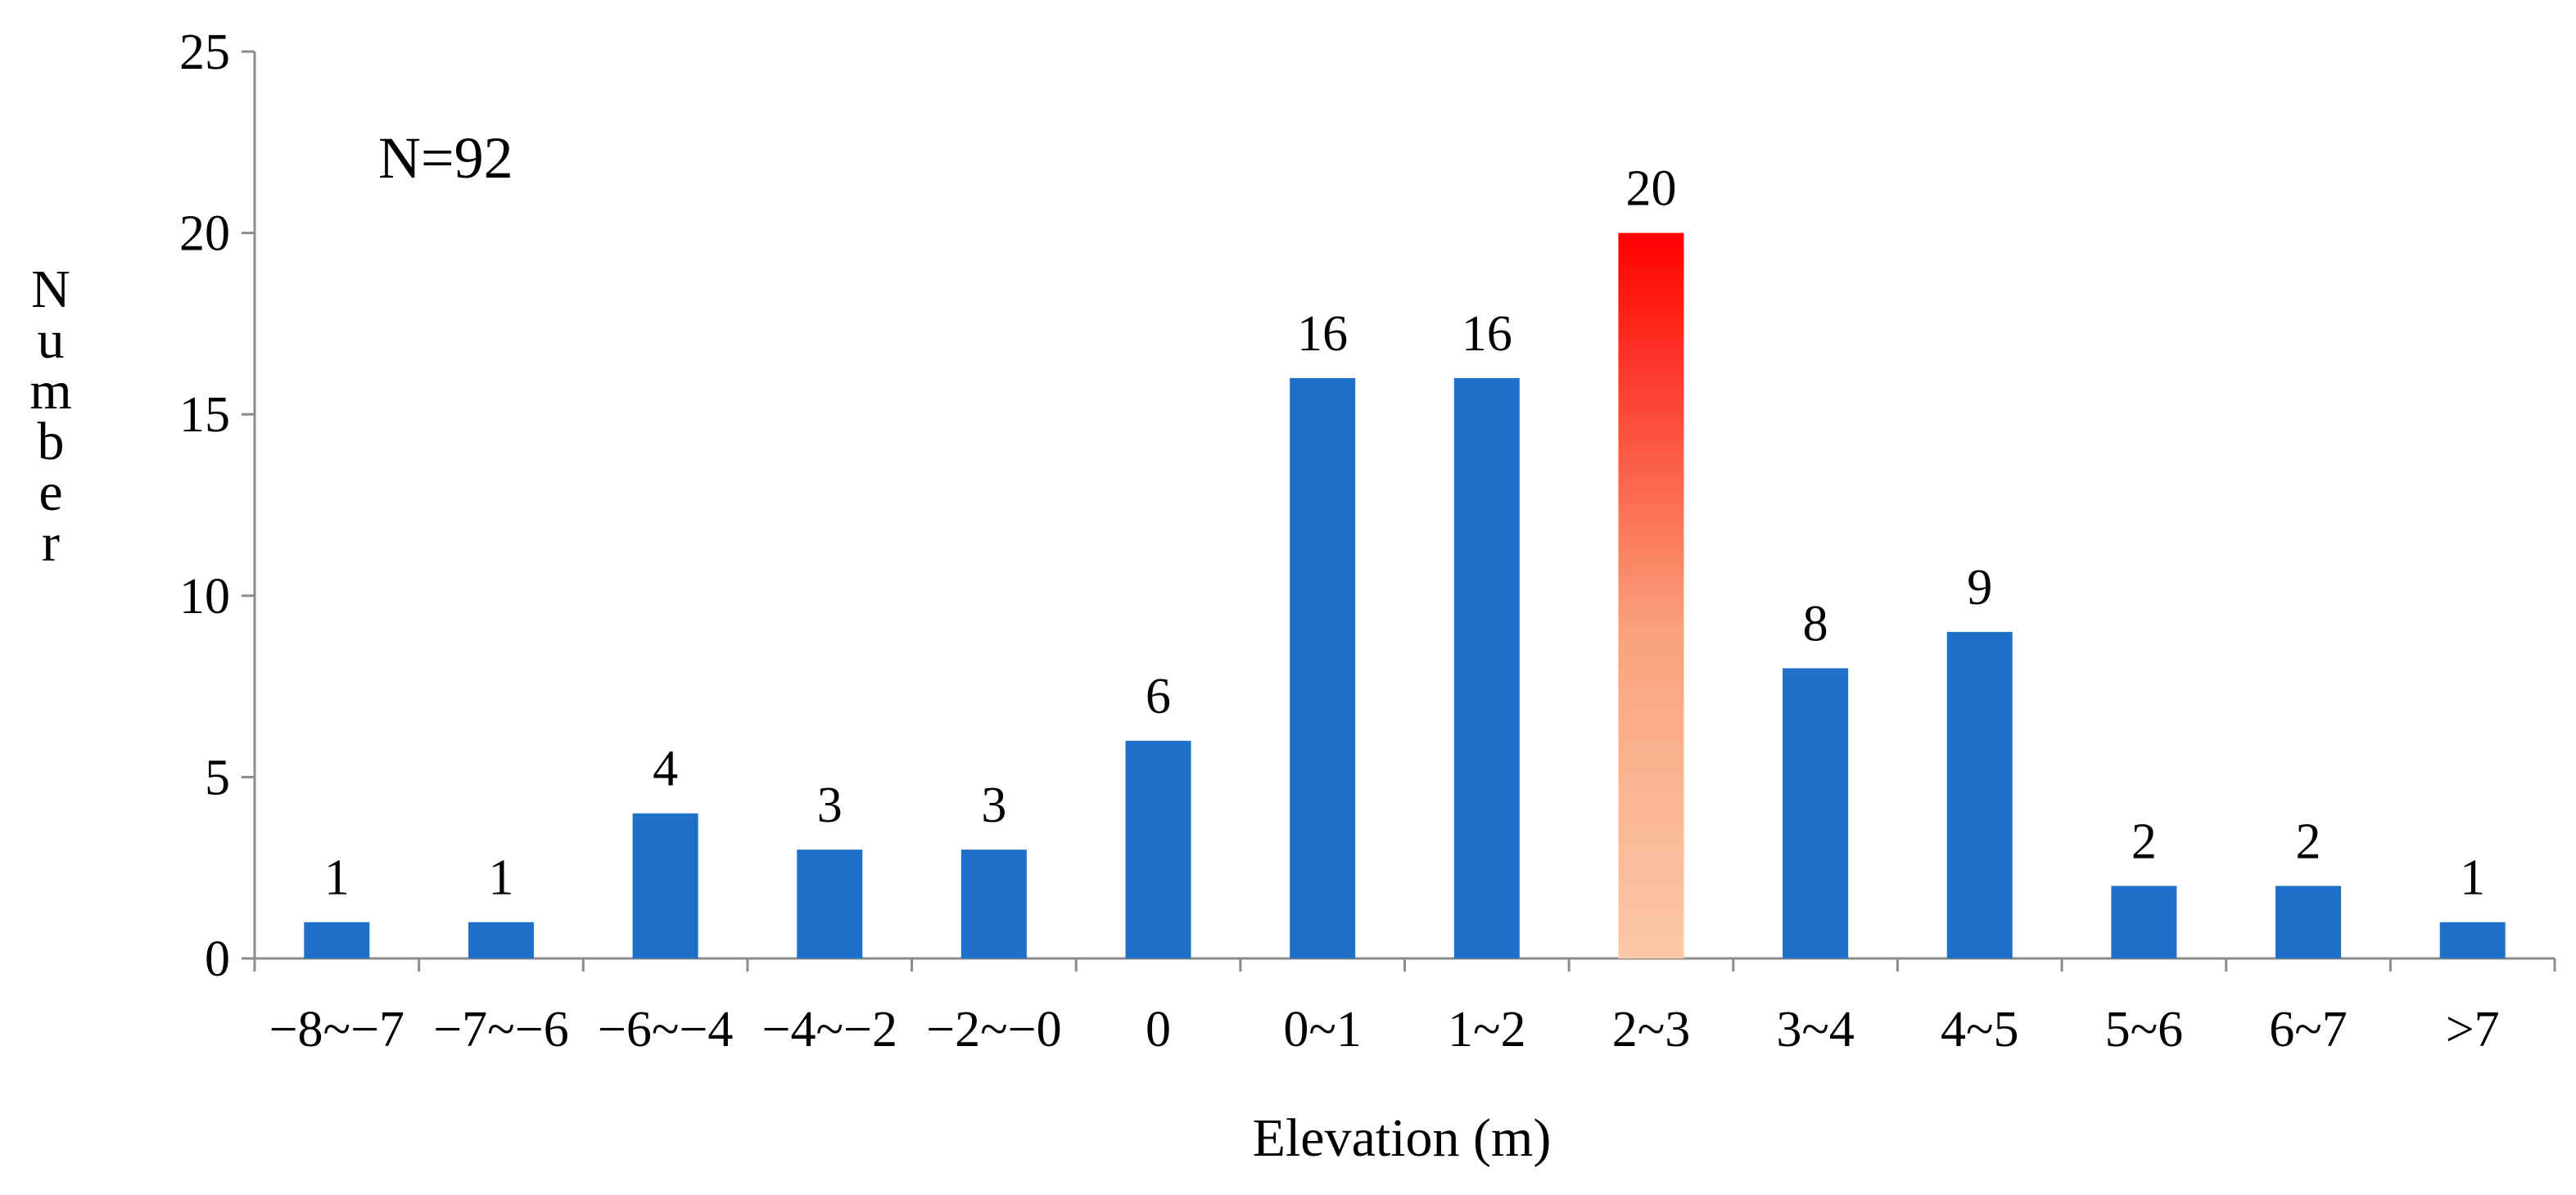 This screenshot has height=1195, width=2576. I want to click on y-axis-title-letter: m, so click(50, 391).